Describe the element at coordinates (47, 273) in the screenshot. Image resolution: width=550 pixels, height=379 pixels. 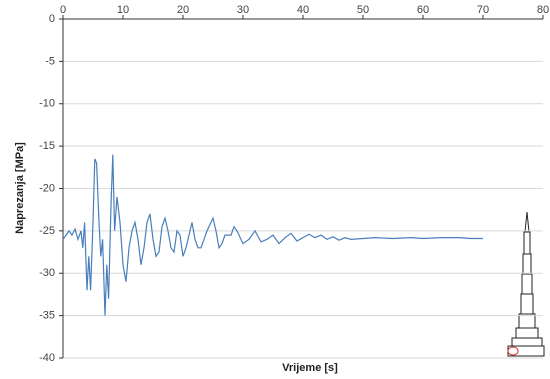
I see `y-tick-label: -30` at that location.